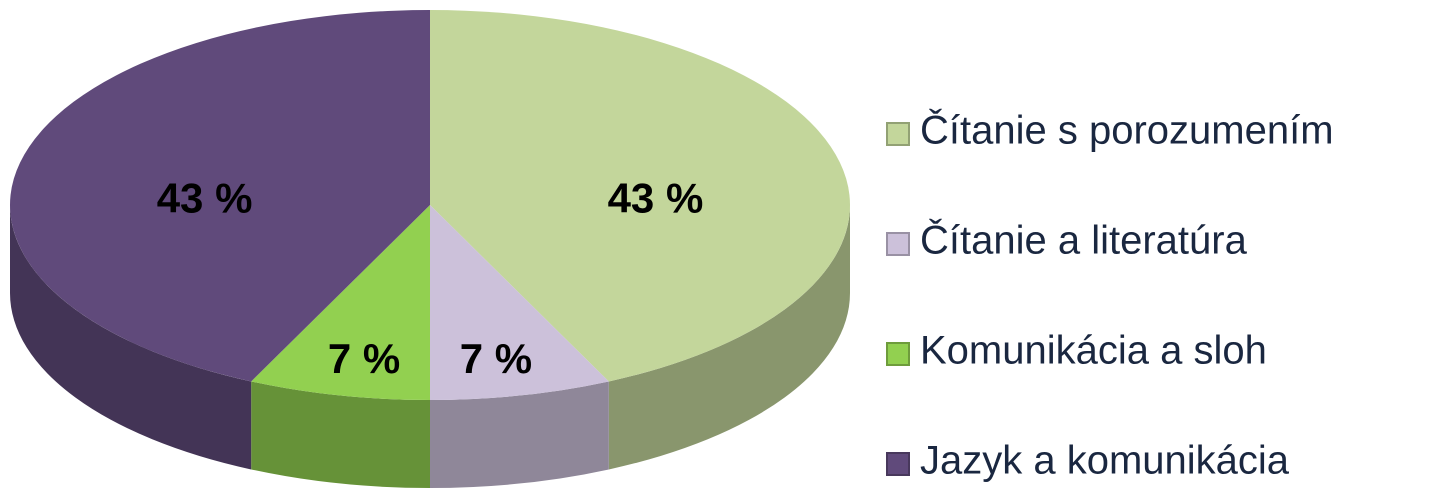  Describe the element at coordinates (1093, 351) in the screenshot. I see `legend-label: Komunikácia a sloh` at that location.